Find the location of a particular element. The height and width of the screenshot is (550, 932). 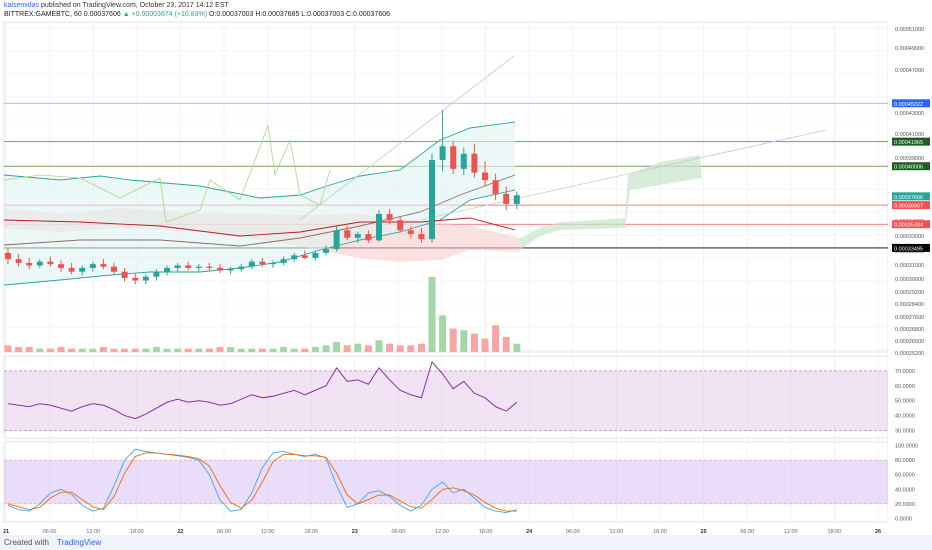

stoch-tick-label: 40.0000 is located at coordinates (905, 490).